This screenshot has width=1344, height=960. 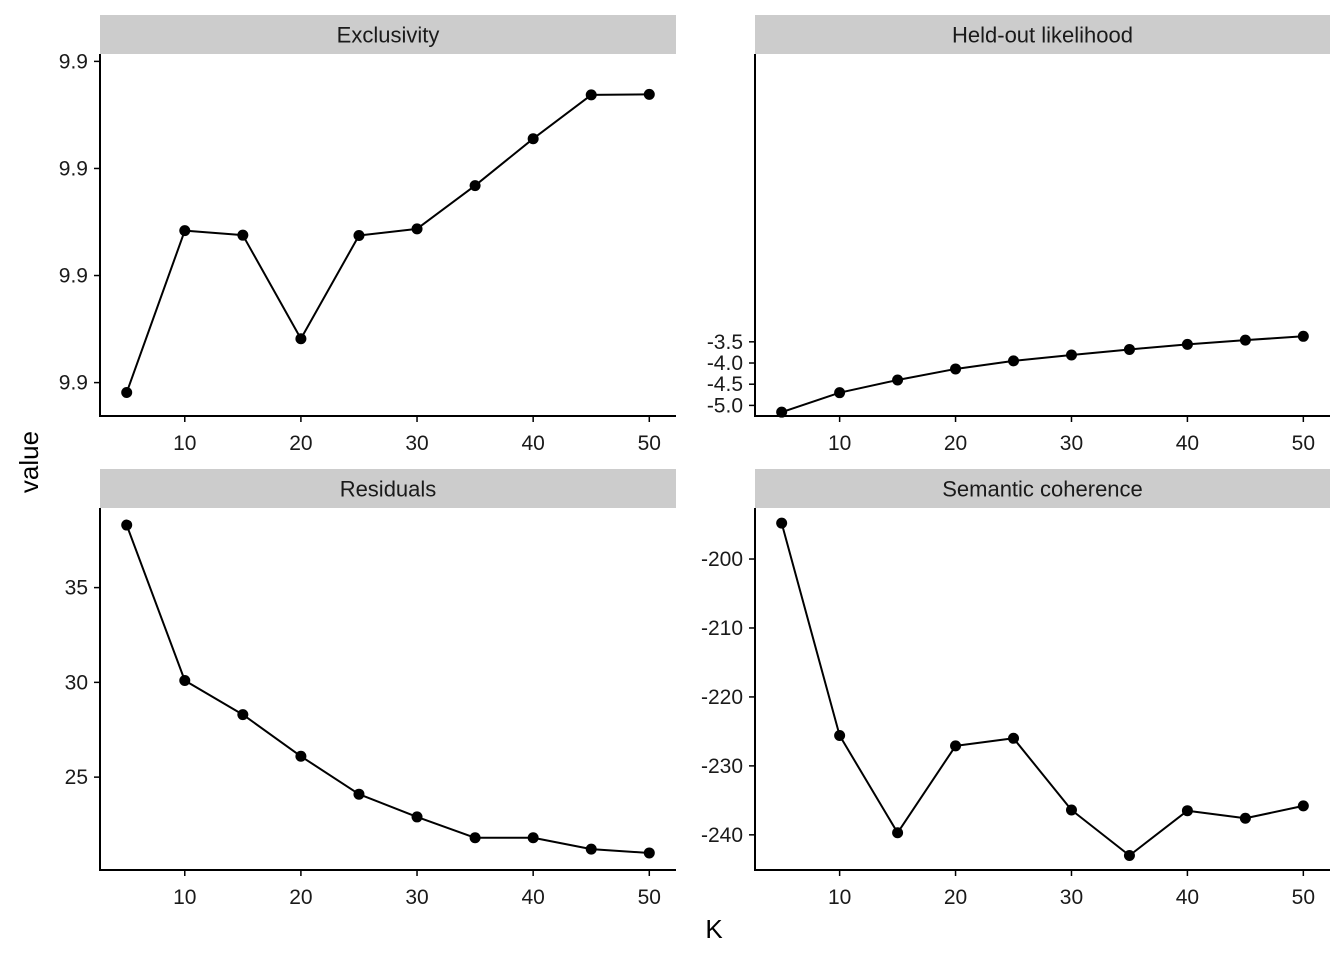 What do you see at coordinates (722, 559) in the screenshot?
I see `y-tick-label: -200` at bounding box center [722, 559].